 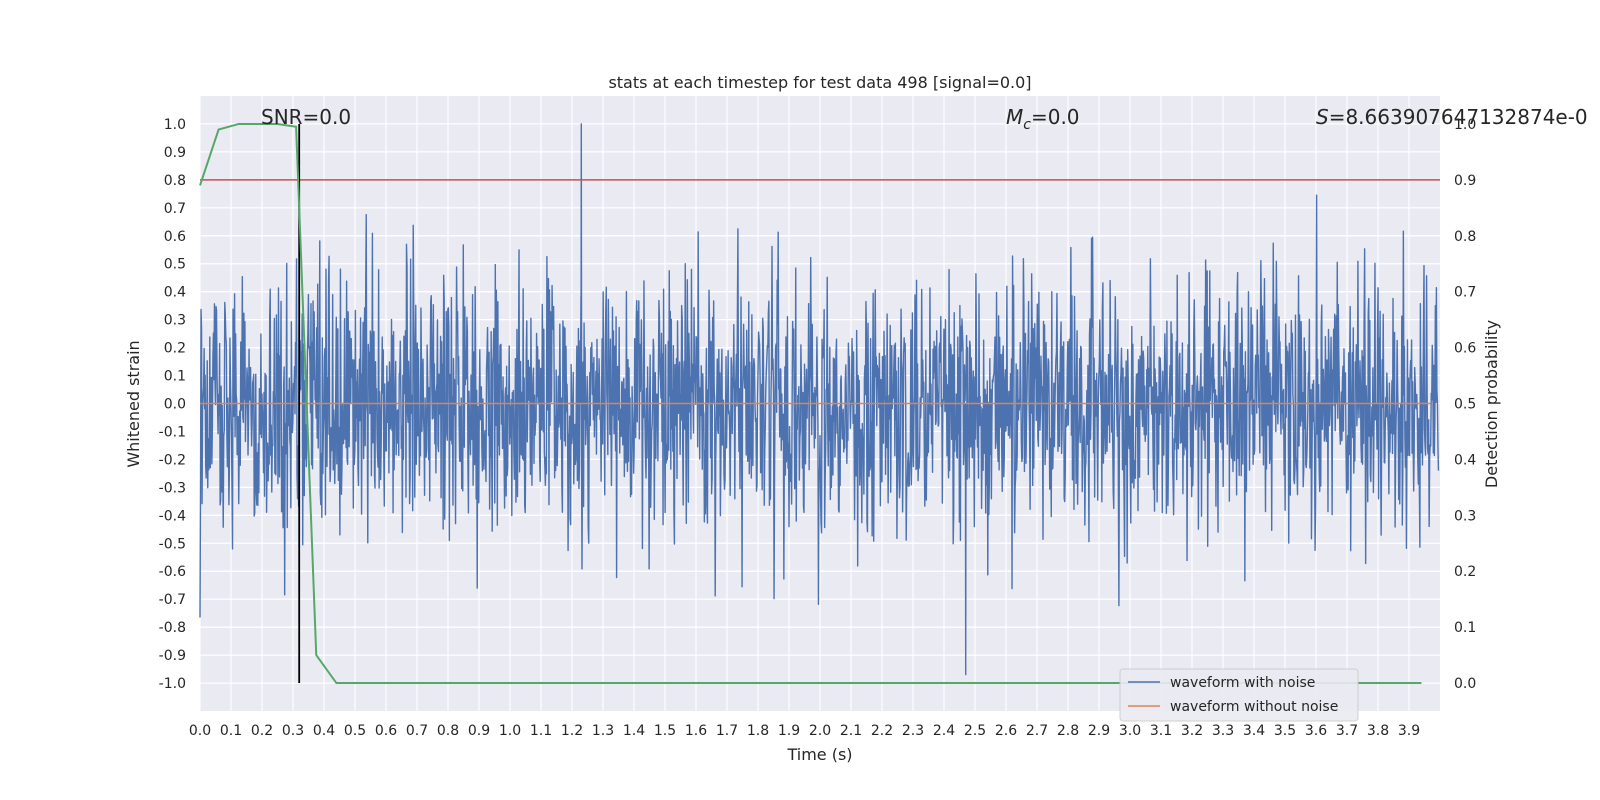 What do you see at coordinates (262, 731) in the screenshot?
I see `x-tick-label: 0.2` at bounding box center [262, 731].